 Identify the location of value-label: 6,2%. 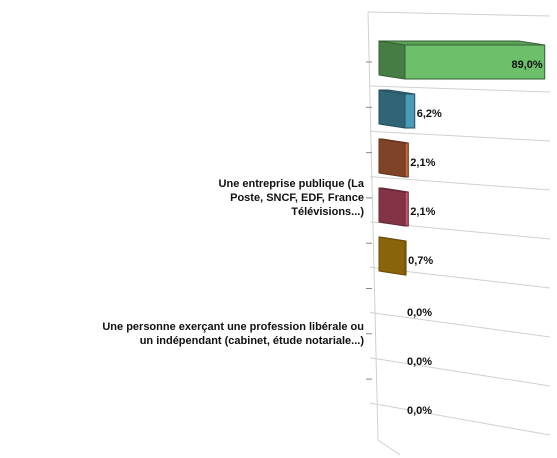
(429, 114).